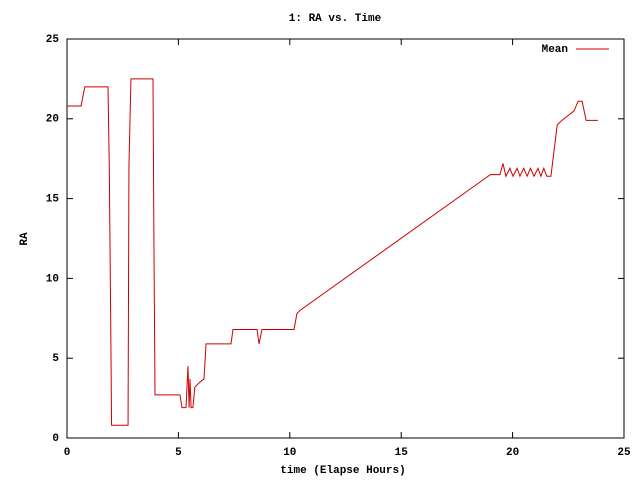  I want to click on y-tick-label: 20, so click(52, 120).